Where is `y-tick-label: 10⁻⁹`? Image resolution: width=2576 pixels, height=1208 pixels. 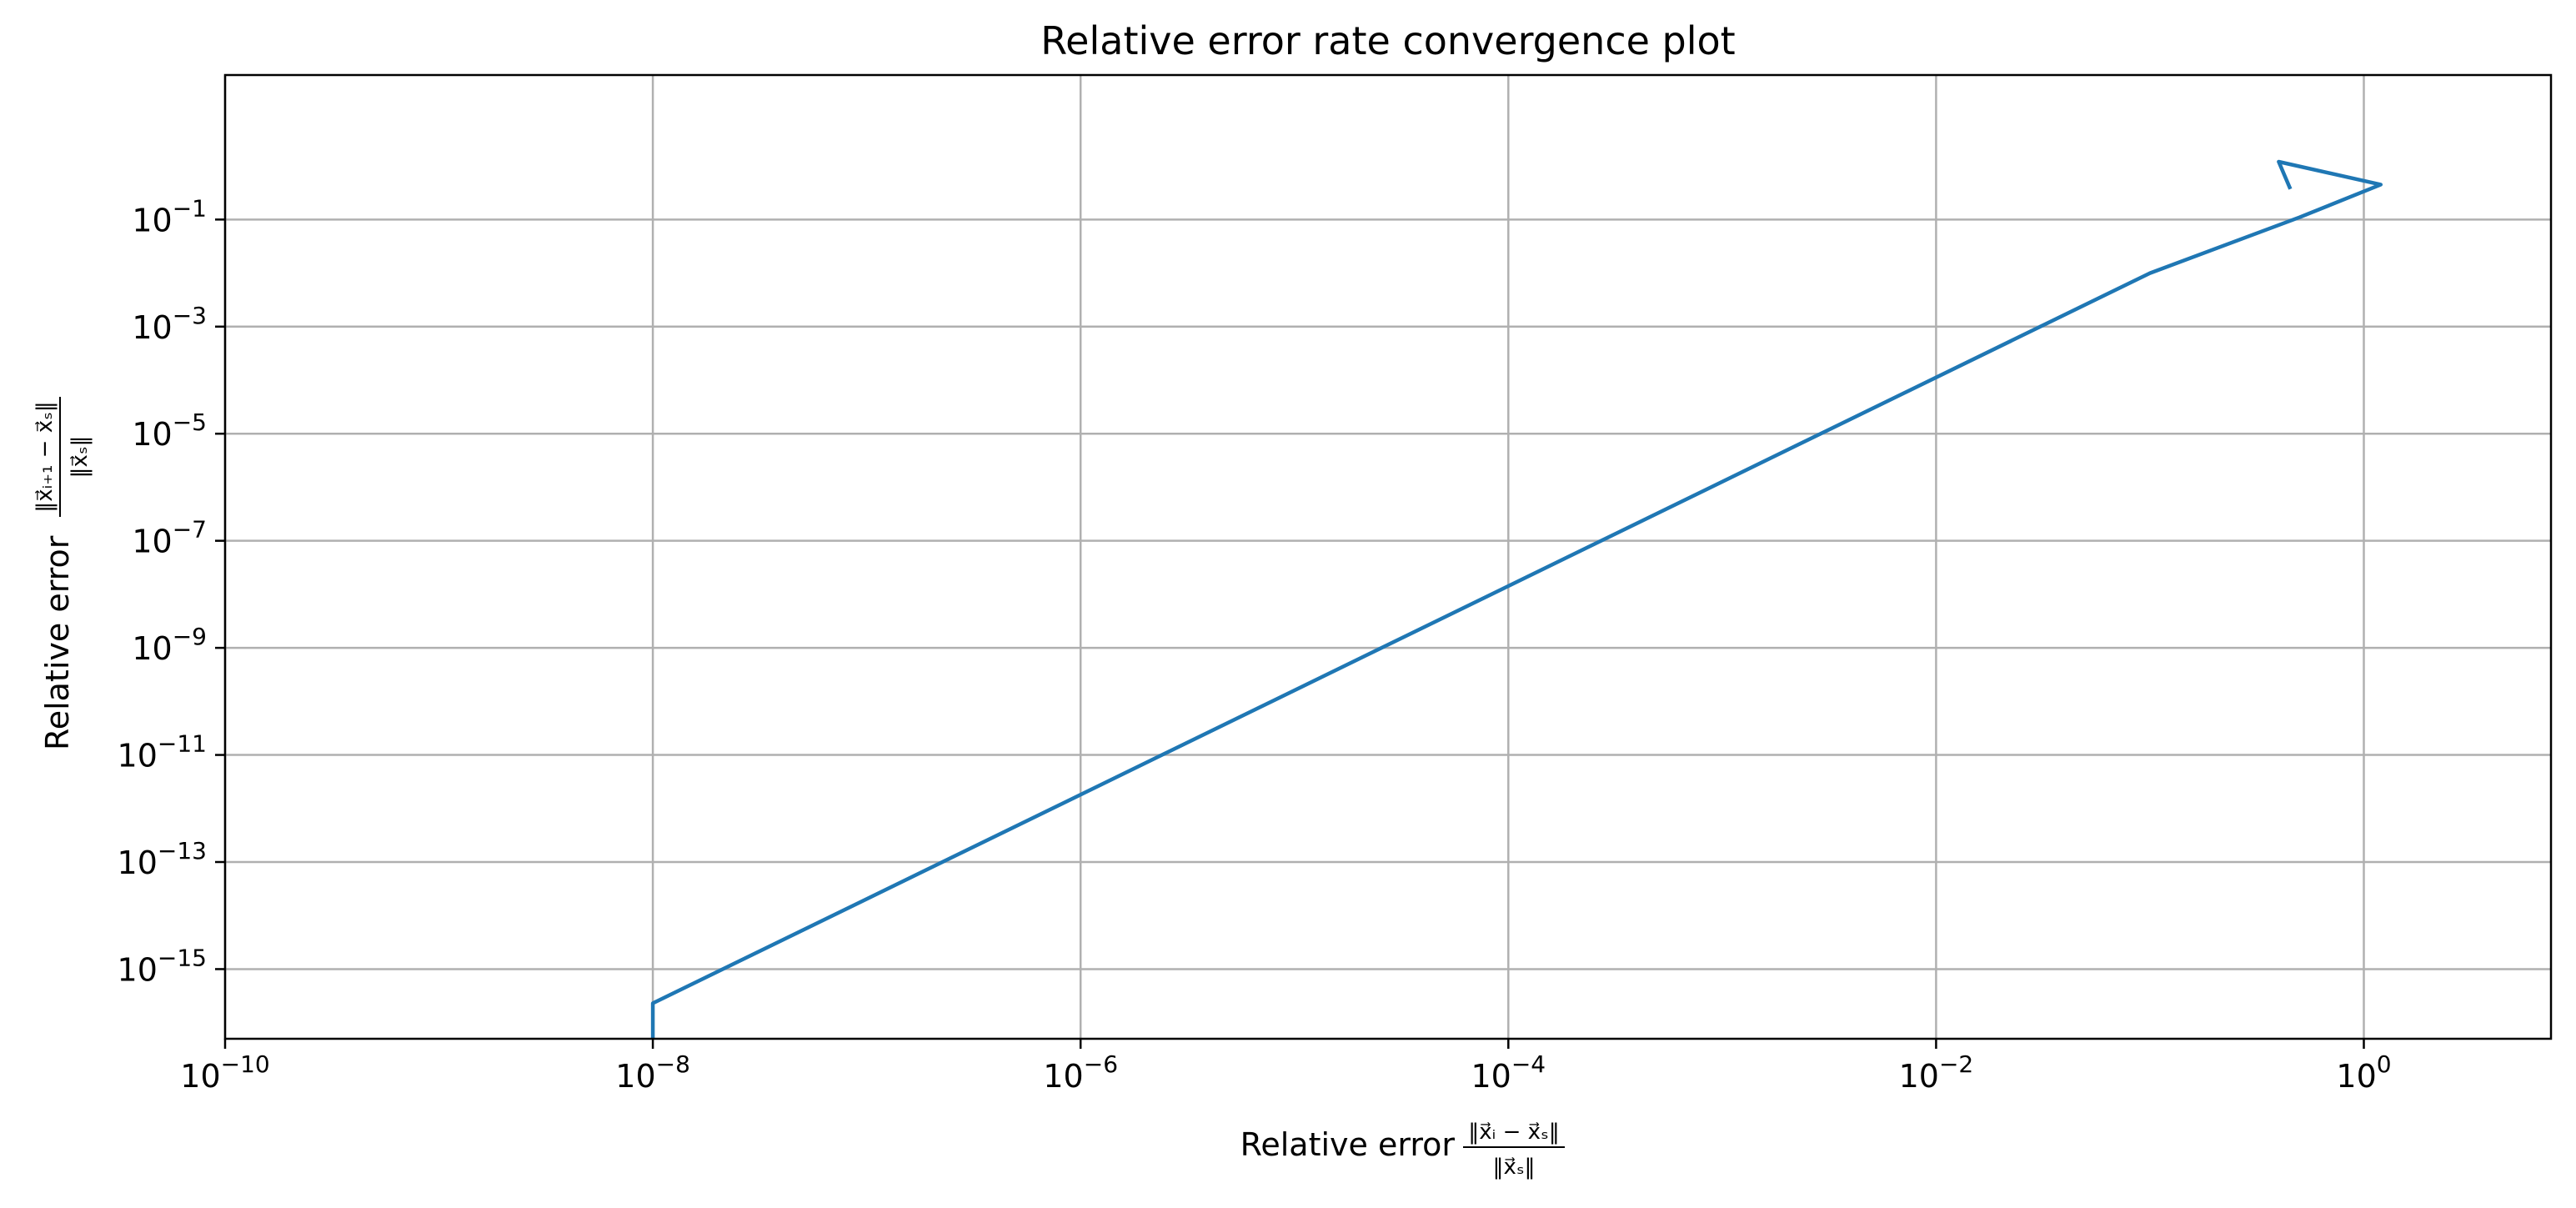 y-tick-label: 10⁻⁹ is located at coordinates (169, 645).